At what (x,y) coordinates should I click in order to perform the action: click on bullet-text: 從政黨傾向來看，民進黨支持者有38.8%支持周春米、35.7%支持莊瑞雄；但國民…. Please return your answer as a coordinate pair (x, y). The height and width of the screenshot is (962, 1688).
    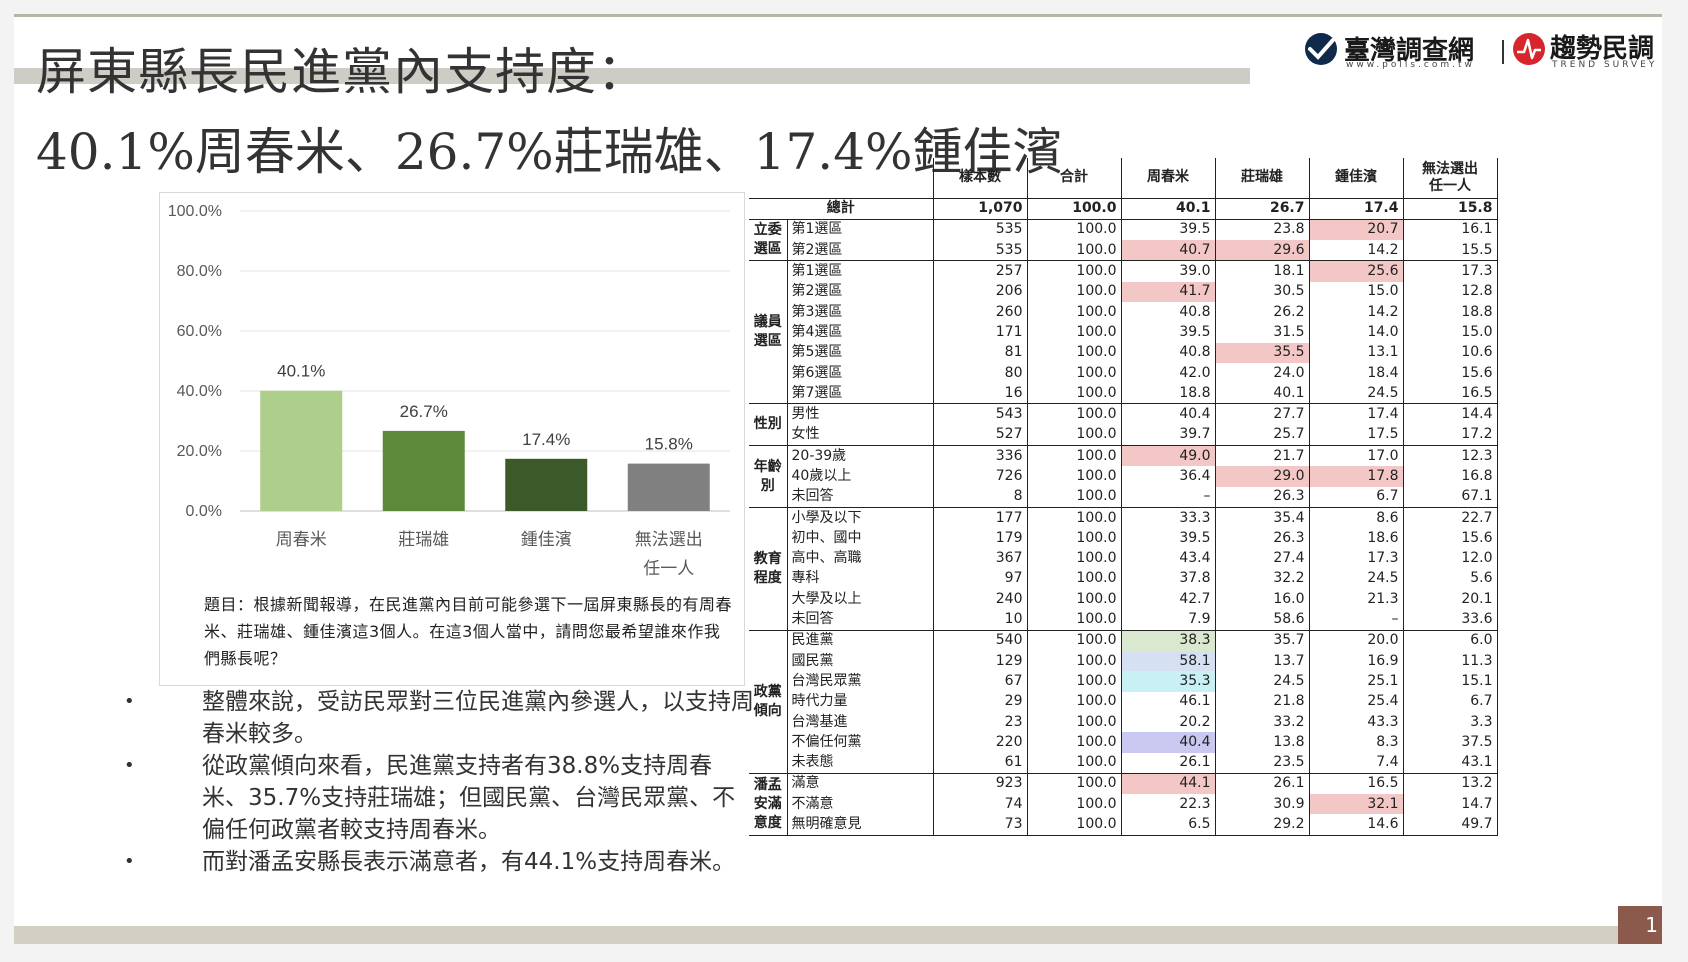
    Looking at the image, I should click on (469, 798).